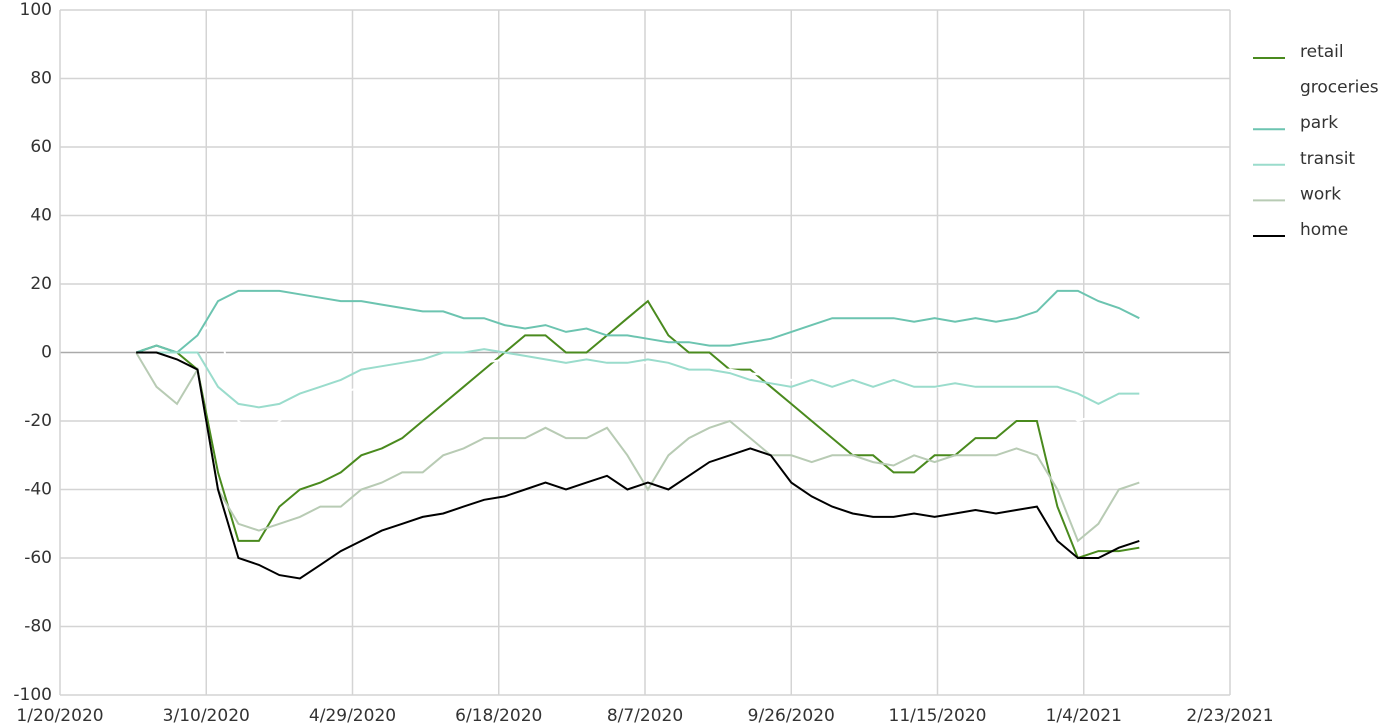  Describe the element at coordinates (32, 695) in the screenshot. I see `y-tick-label: -100` at that location.